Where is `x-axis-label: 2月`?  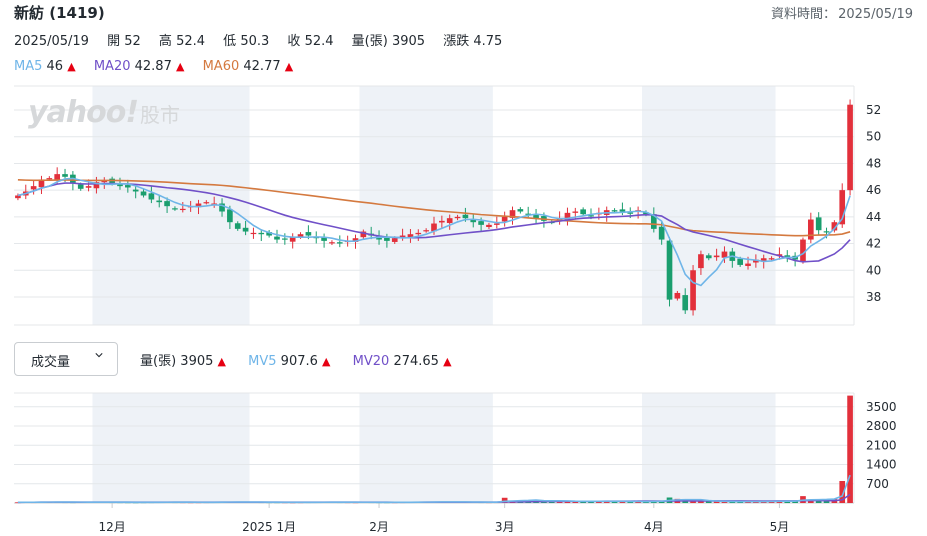 x-axis-label: 2月 is located at coordinates (379, 527).